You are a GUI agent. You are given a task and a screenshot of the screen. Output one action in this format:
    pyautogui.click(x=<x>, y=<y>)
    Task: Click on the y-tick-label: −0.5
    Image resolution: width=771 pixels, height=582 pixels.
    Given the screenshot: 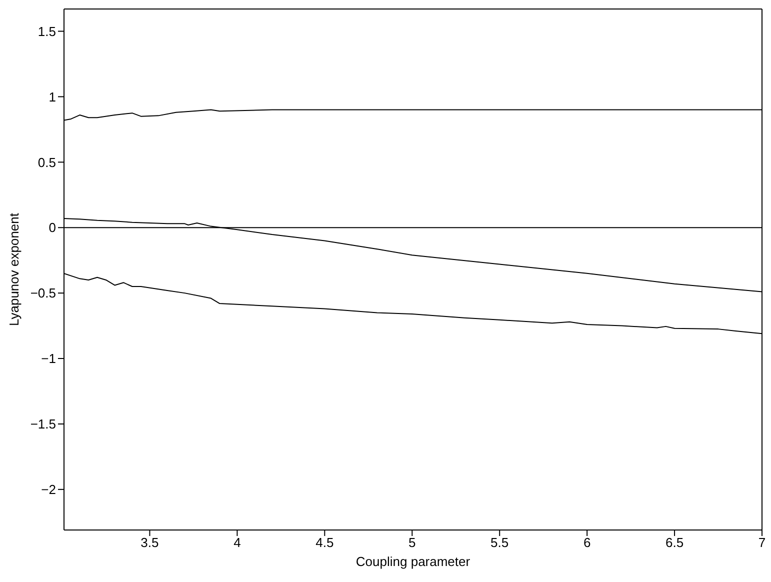 What is the action you would take?
    pyautogui.click(x=43, y=293)
    